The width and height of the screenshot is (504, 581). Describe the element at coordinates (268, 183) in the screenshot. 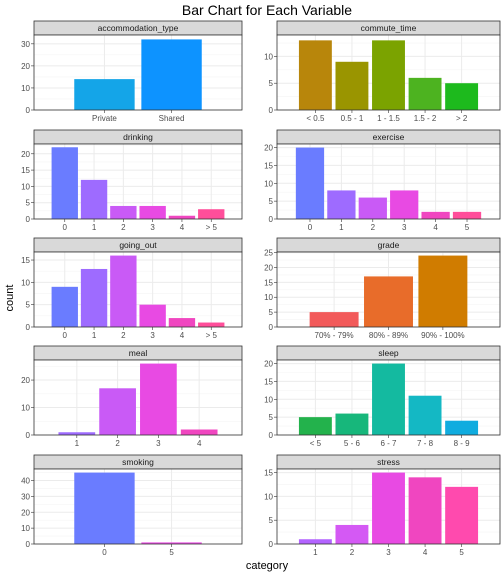

I see `y-tick-label-exercise: 10` at that location.